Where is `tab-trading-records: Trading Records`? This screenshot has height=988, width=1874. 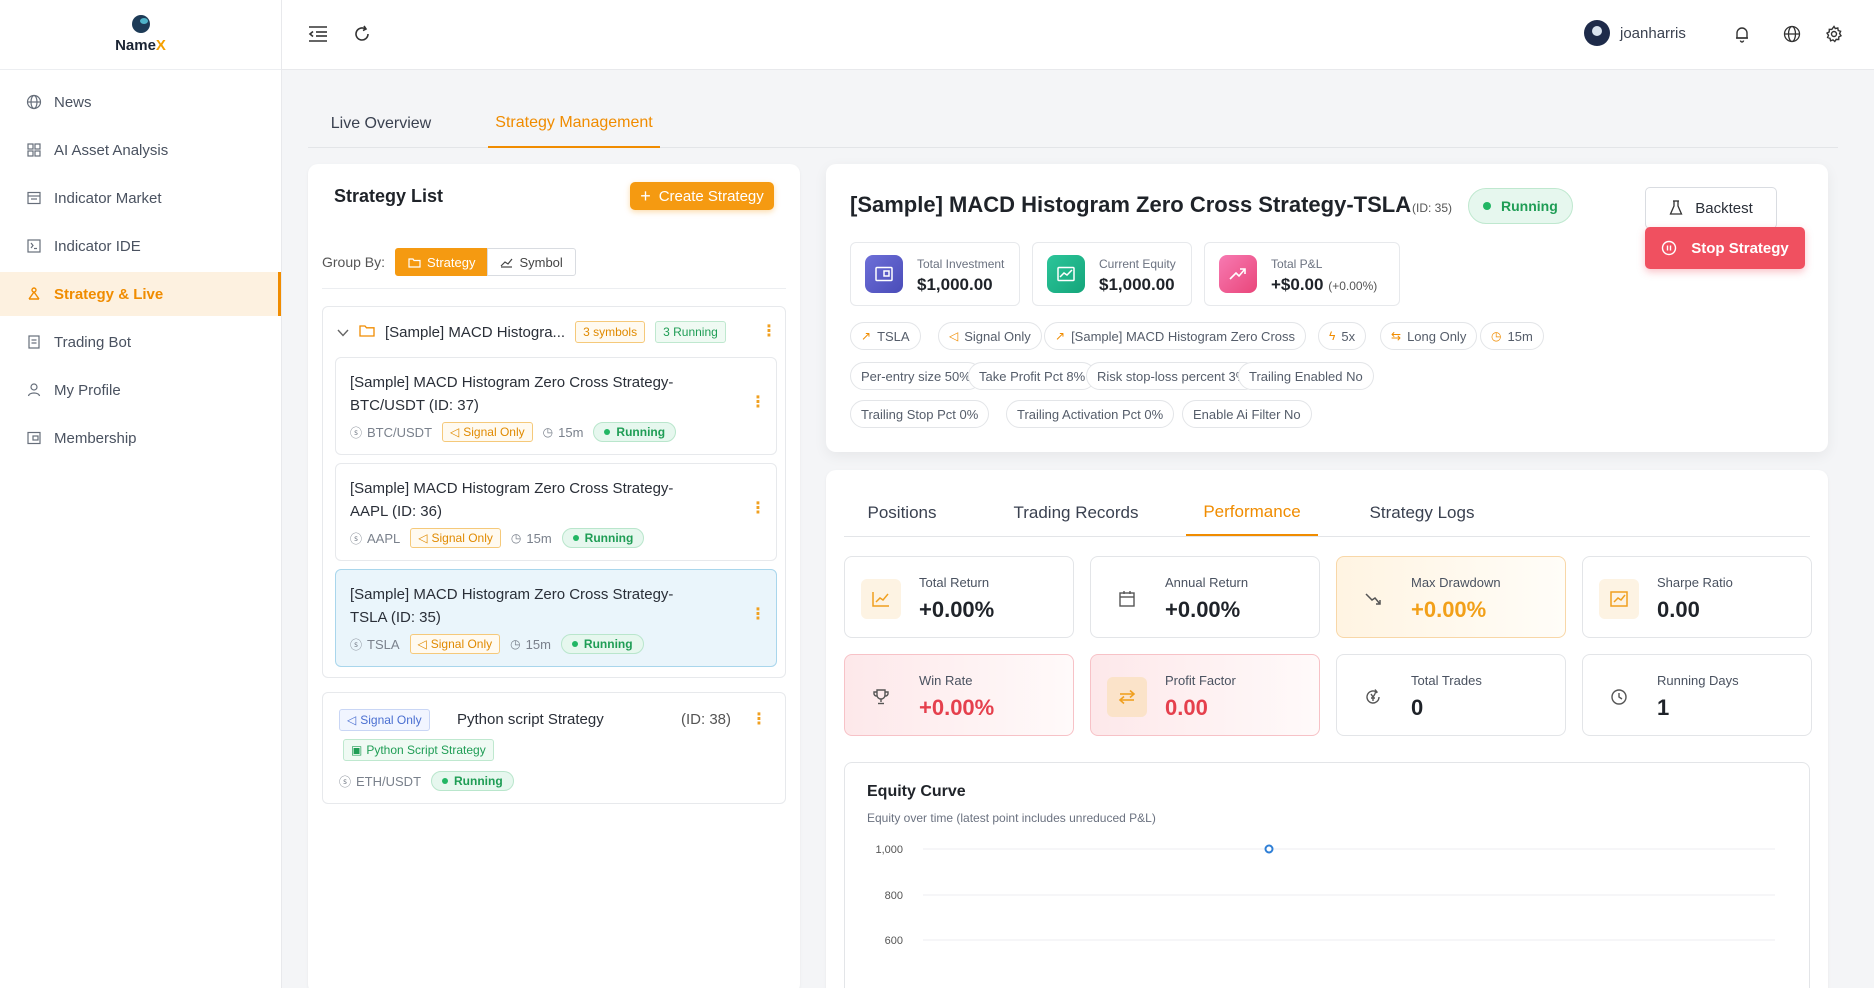 tab-trading-records: Trading Records is located at coordinates (1076, 512).